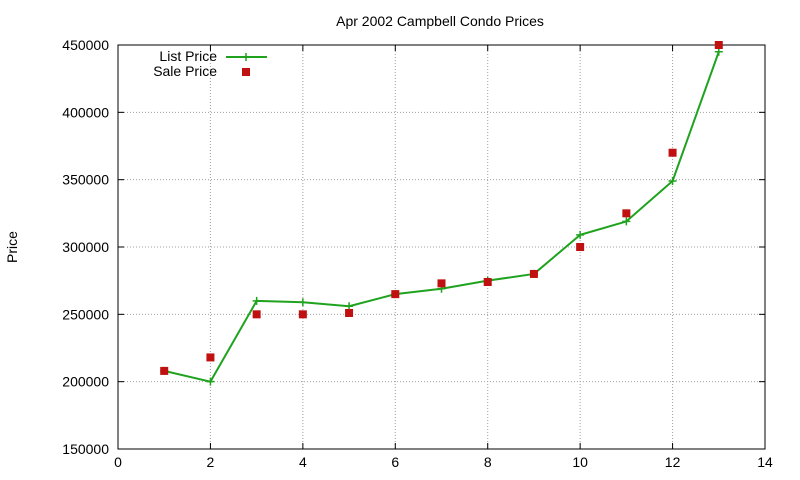 This screenshot has width=800, height=480. Describe the element at coordinates (395, 462) in the screenshot. I see `x-tick-label: 6` at that location.